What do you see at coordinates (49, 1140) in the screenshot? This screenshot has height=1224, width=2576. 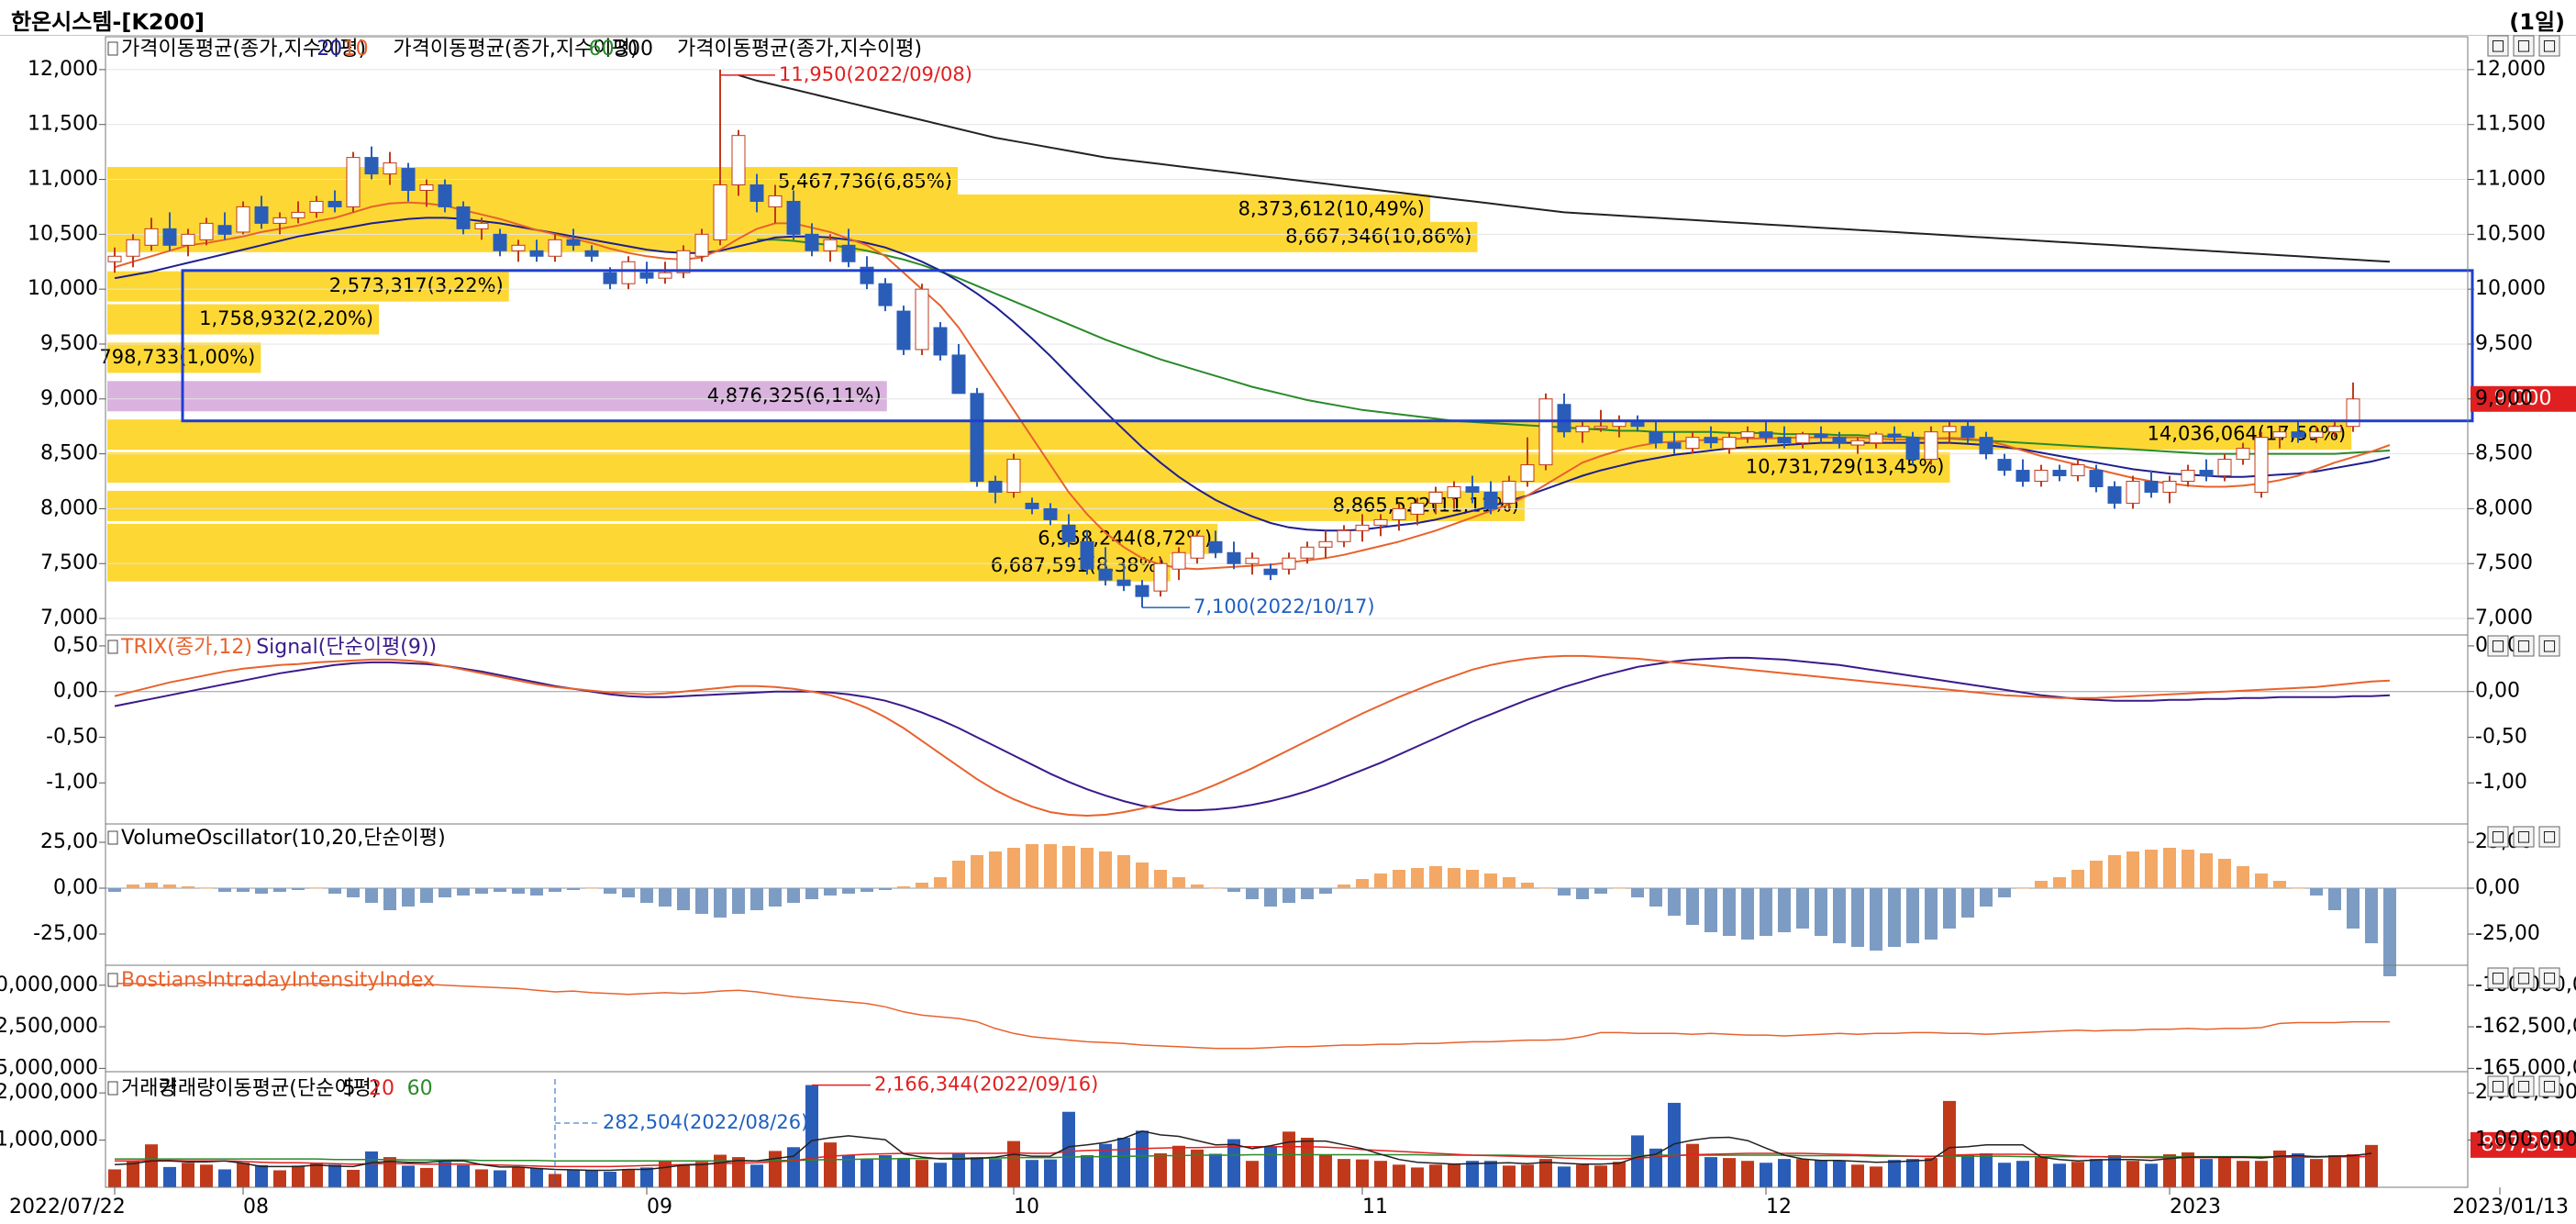 I see `volume-left-tick-label: 1,000,000` at bounding box center [49, 1140].